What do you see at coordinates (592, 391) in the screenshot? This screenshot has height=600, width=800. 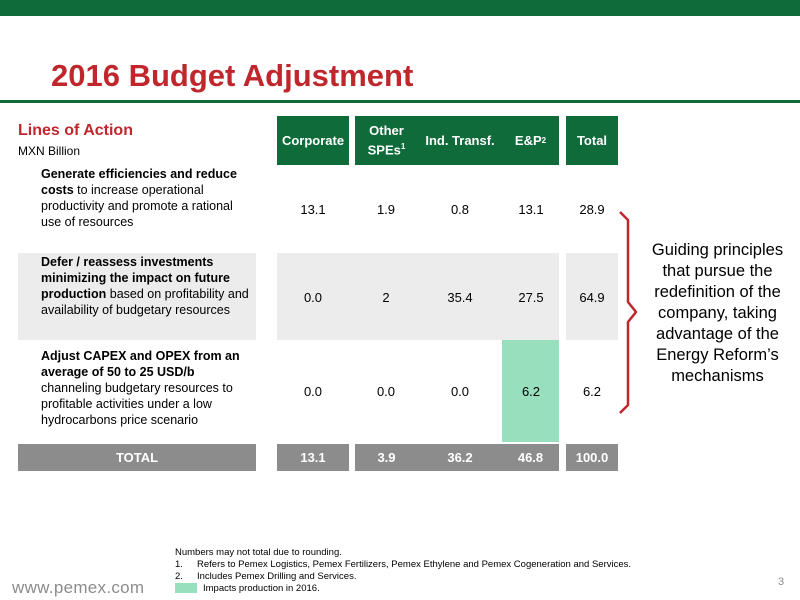 I see `row-3-total: 6.2` at bounding box center [592, 391].